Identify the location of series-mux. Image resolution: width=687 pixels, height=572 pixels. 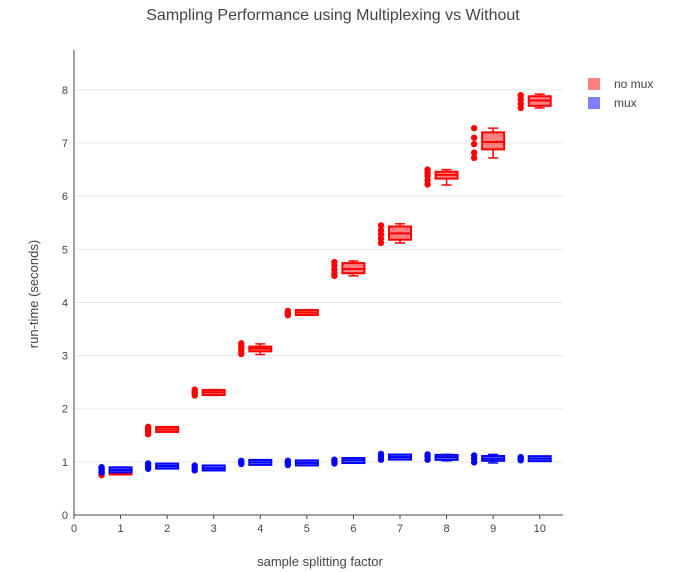
(325, 463).